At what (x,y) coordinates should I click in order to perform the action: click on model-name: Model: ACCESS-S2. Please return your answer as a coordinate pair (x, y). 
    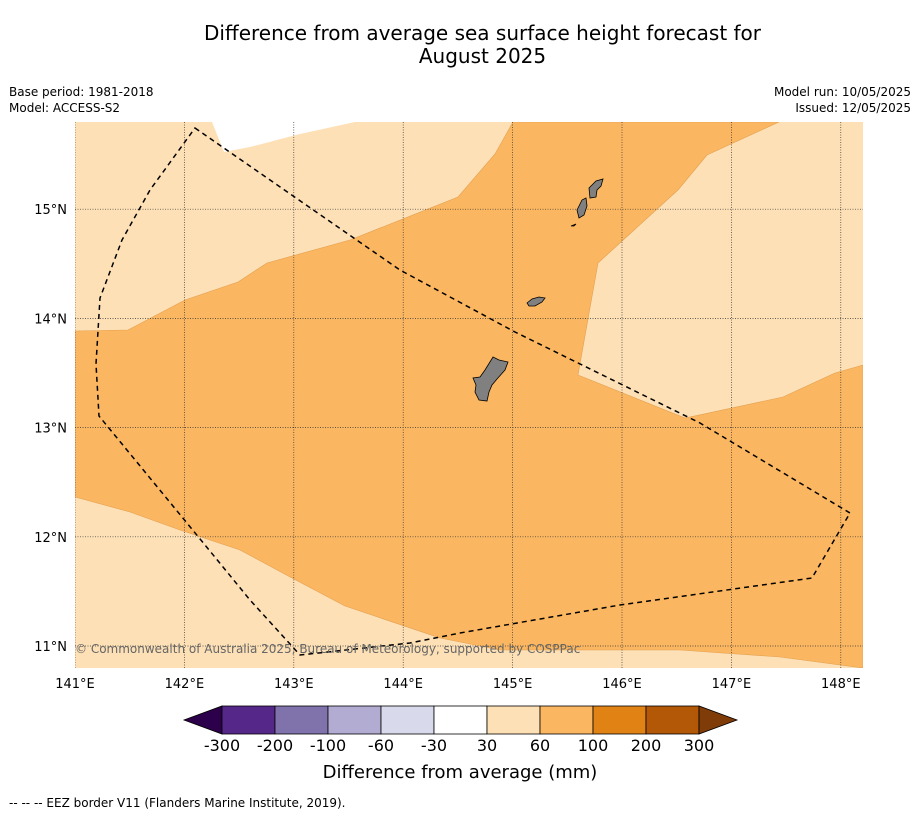
    Looking at the image, I should click on (65, 108).